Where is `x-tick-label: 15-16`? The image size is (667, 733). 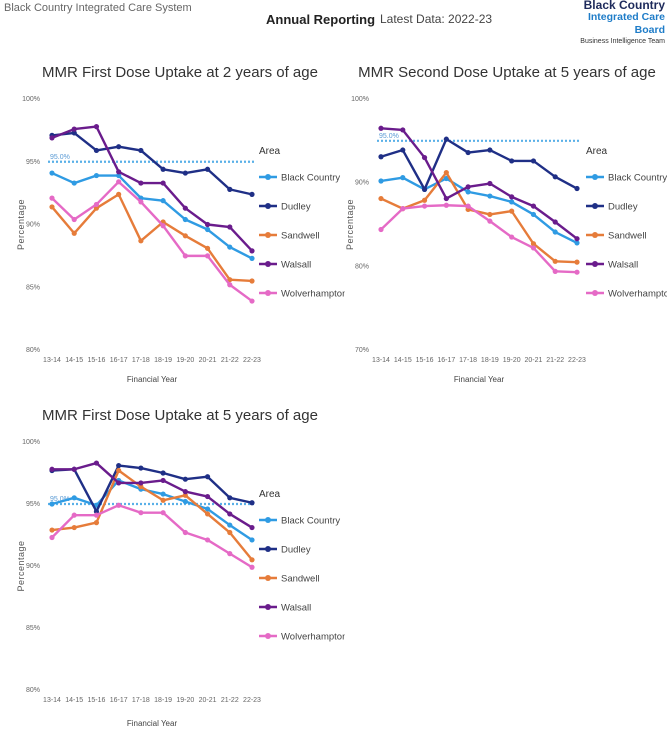 x-tick-label: 15-16 is located at coordinates (96, 700).